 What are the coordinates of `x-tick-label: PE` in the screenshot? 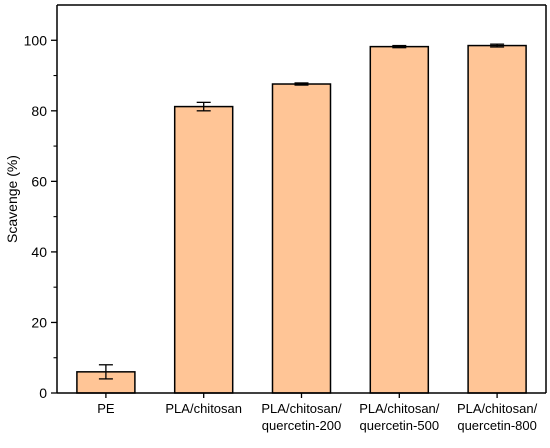 It's located at (106, 408).